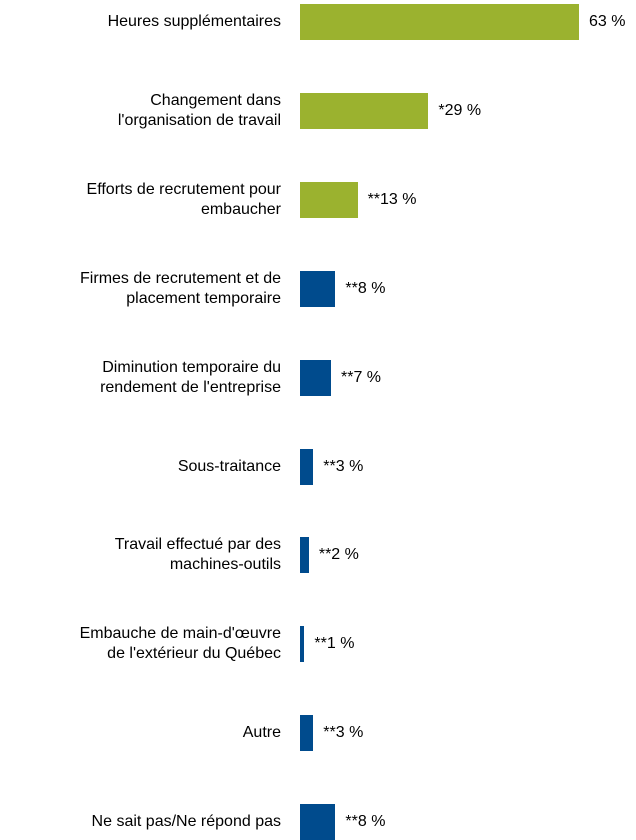 The height and width of the screenshot is (840, 636). What do you see at coordinates (338, 555) in the screenshot?
I see `value-label: **2 %` at bounding box center [338, 555].